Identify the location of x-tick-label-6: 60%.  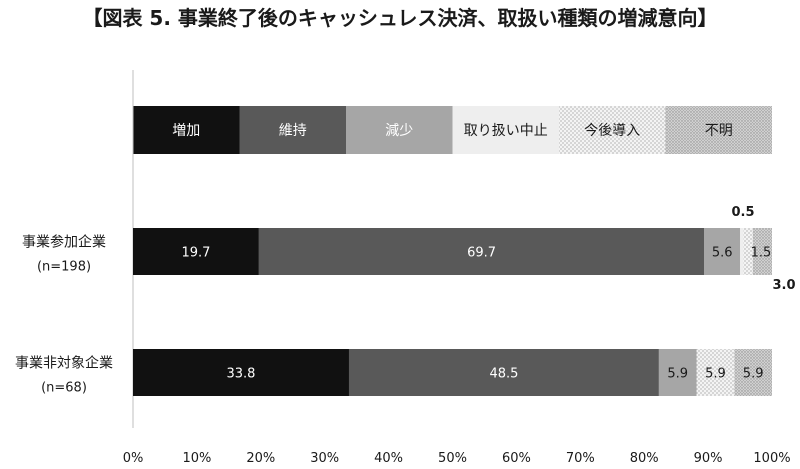
(516, 458).